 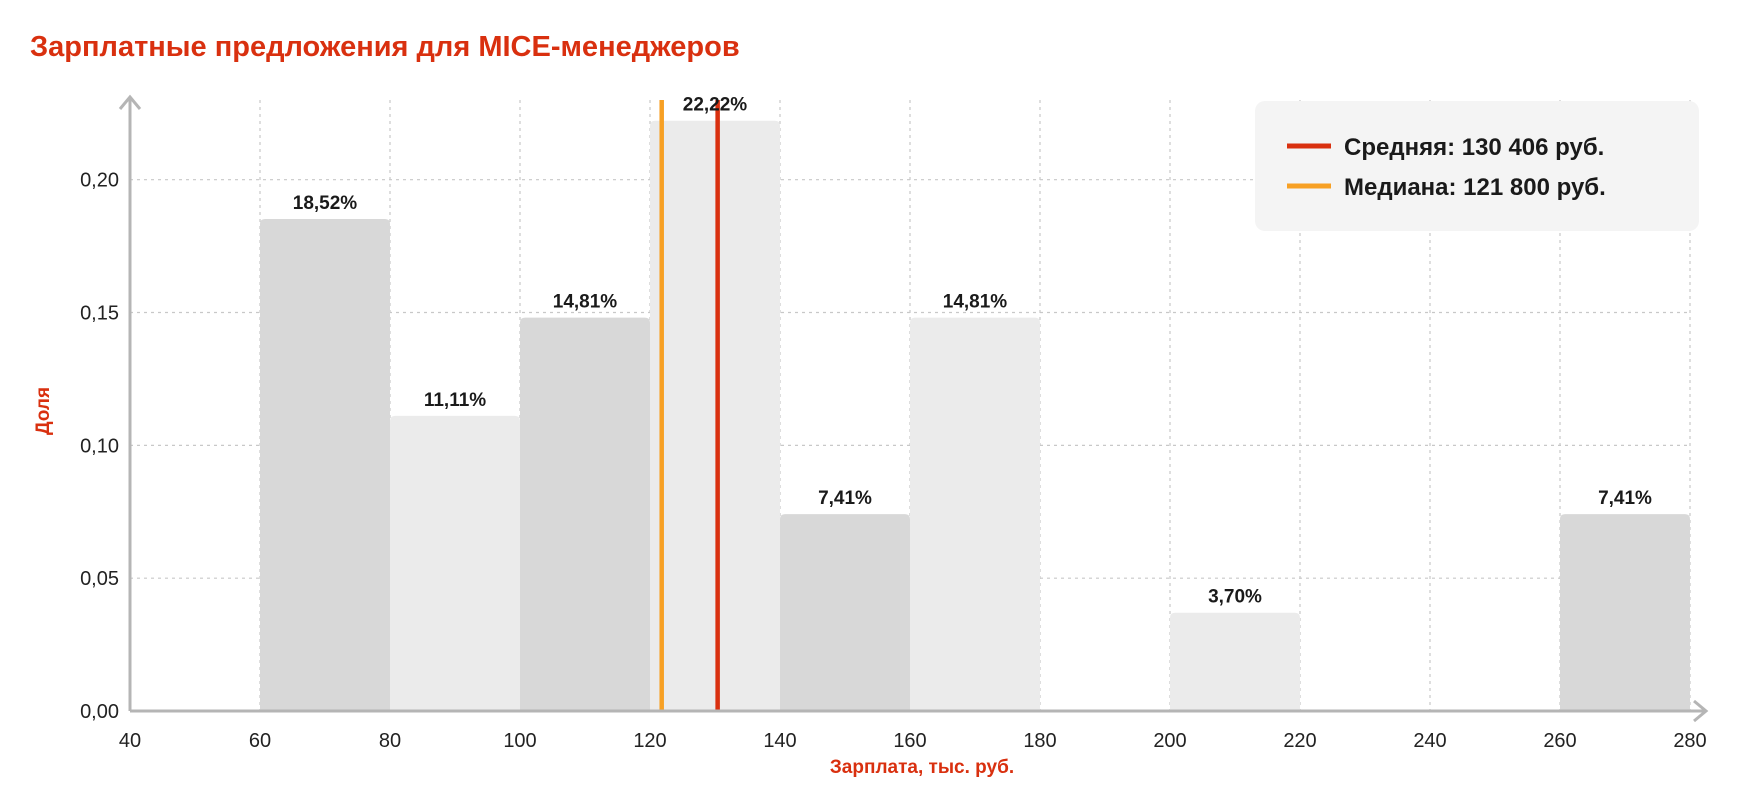 I want to click on y-axis-arrow, so click(x=130, y=102).